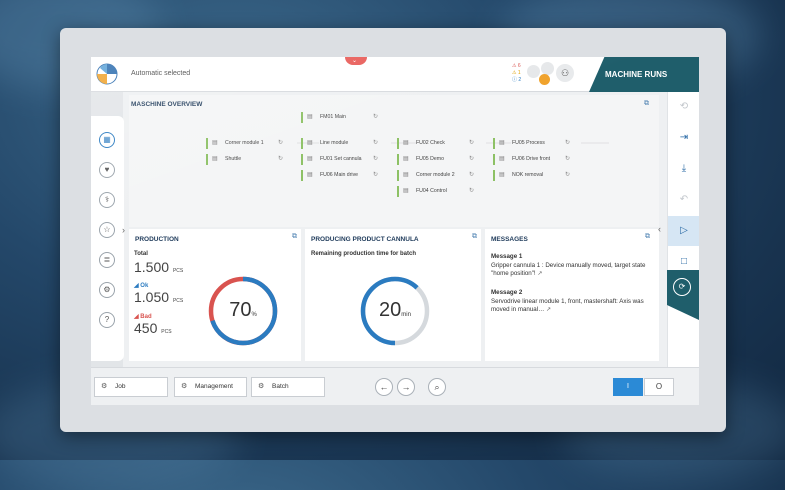 The image size is (785, 490). Describe the element at coordinates (161, 73) in the screenshot. I see `mode-status: Automatic selected` at that location.